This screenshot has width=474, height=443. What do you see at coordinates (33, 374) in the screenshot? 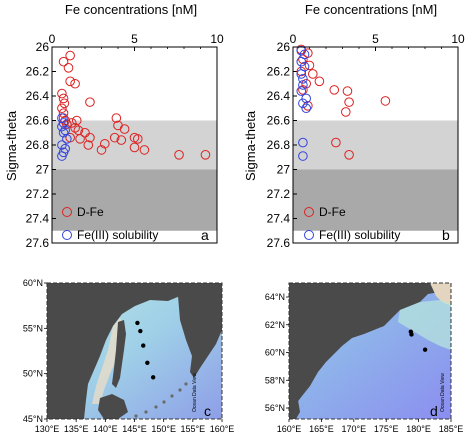
I see `lat-label: 50°N` at bounding box center [33, 374].